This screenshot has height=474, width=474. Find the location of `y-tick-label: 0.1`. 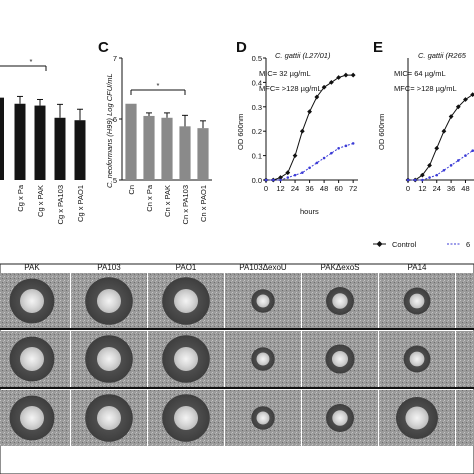

y-tick-label: 0.1 is located at coordinates (257, 156).